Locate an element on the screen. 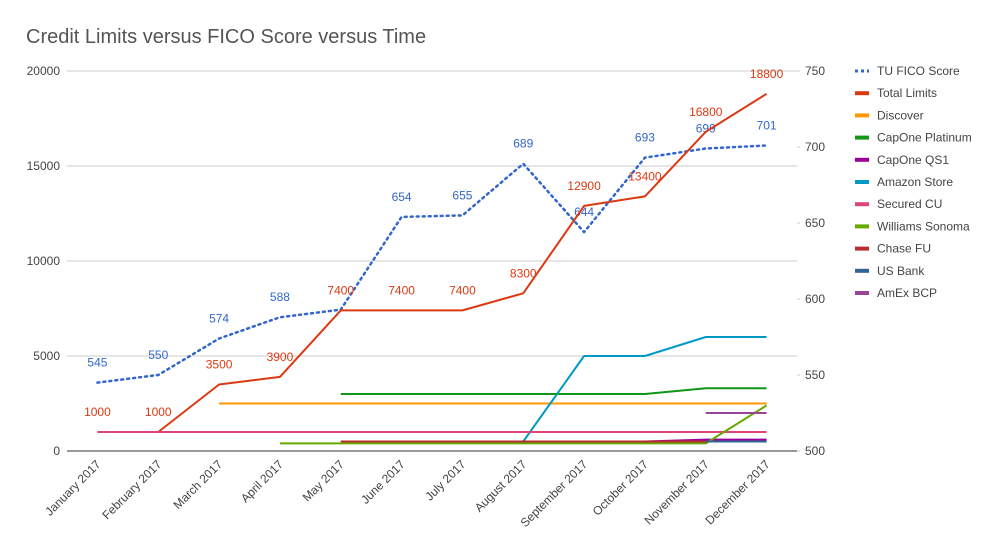  data-label: 550 is located at coordinates (158, 355).